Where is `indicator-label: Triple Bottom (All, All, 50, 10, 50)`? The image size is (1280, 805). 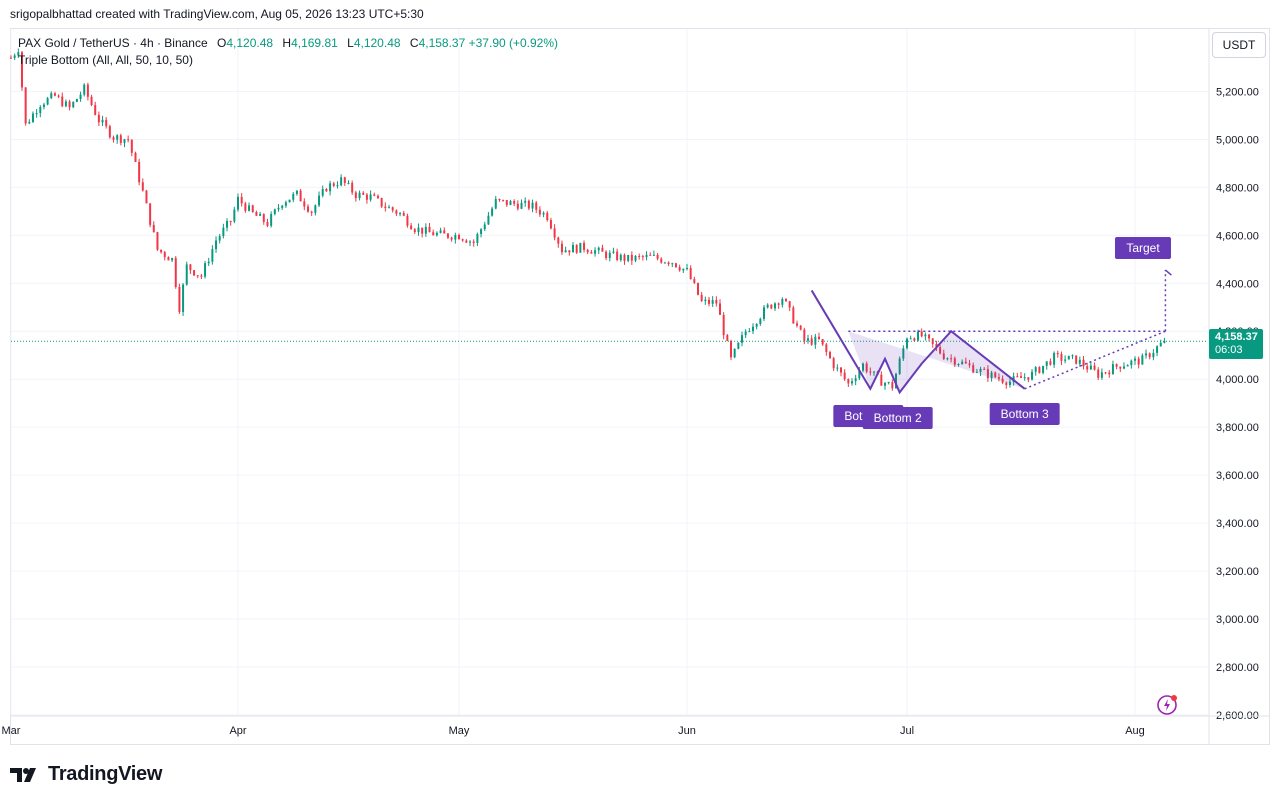
indicator-label: Triple Bottom (All, All, 50, 10, 50) is located at coordinates (105, 60).